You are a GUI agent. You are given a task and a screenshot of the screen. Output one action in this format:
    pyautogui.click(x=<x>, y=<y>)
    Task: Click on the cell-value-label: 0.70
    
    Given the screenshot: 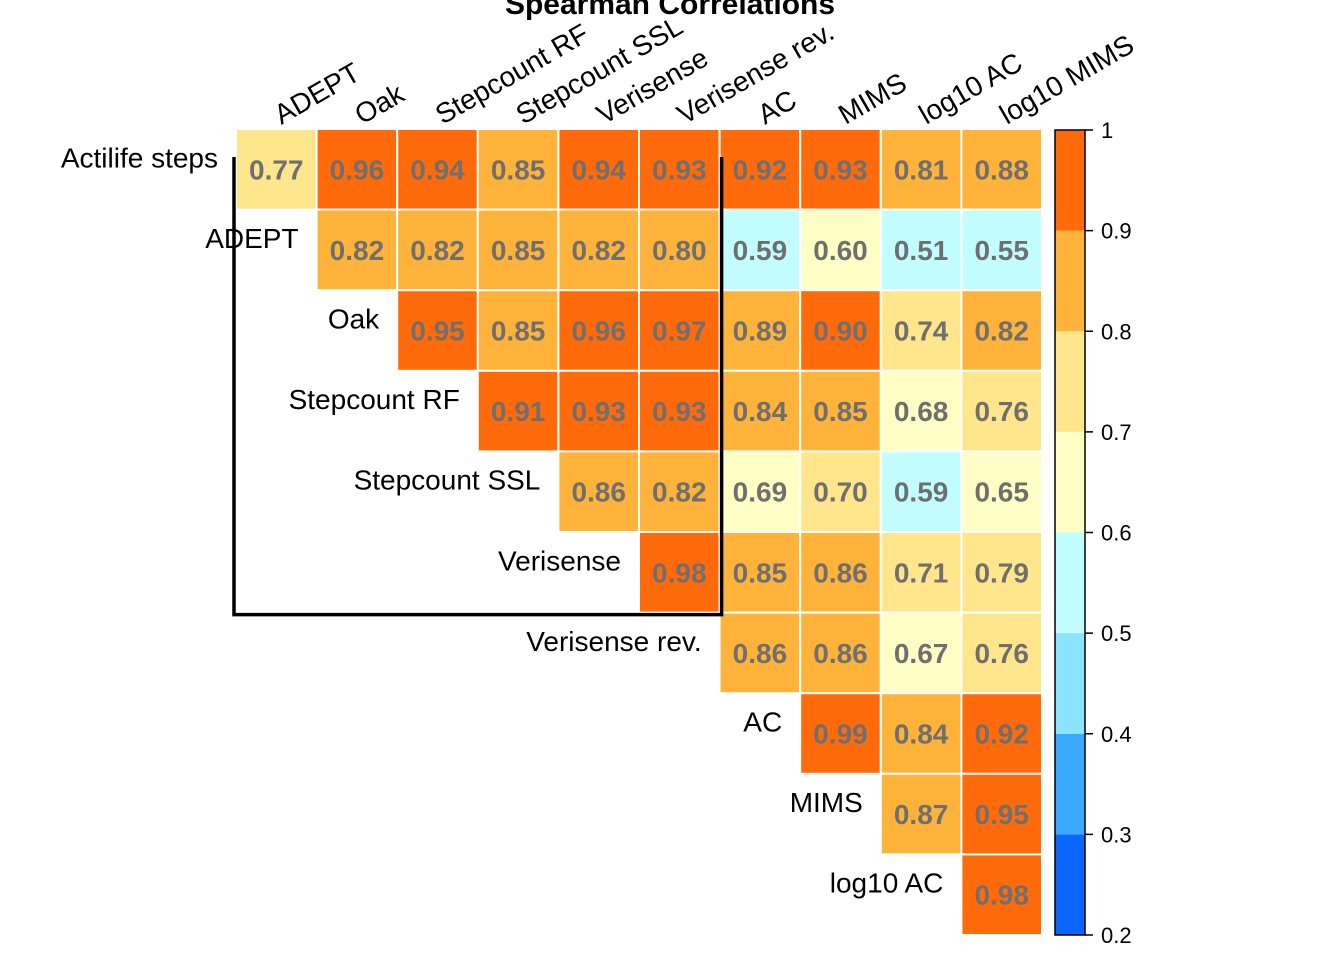 What is the action you would take?
    pyautogui.click(x=840, y=492)
    